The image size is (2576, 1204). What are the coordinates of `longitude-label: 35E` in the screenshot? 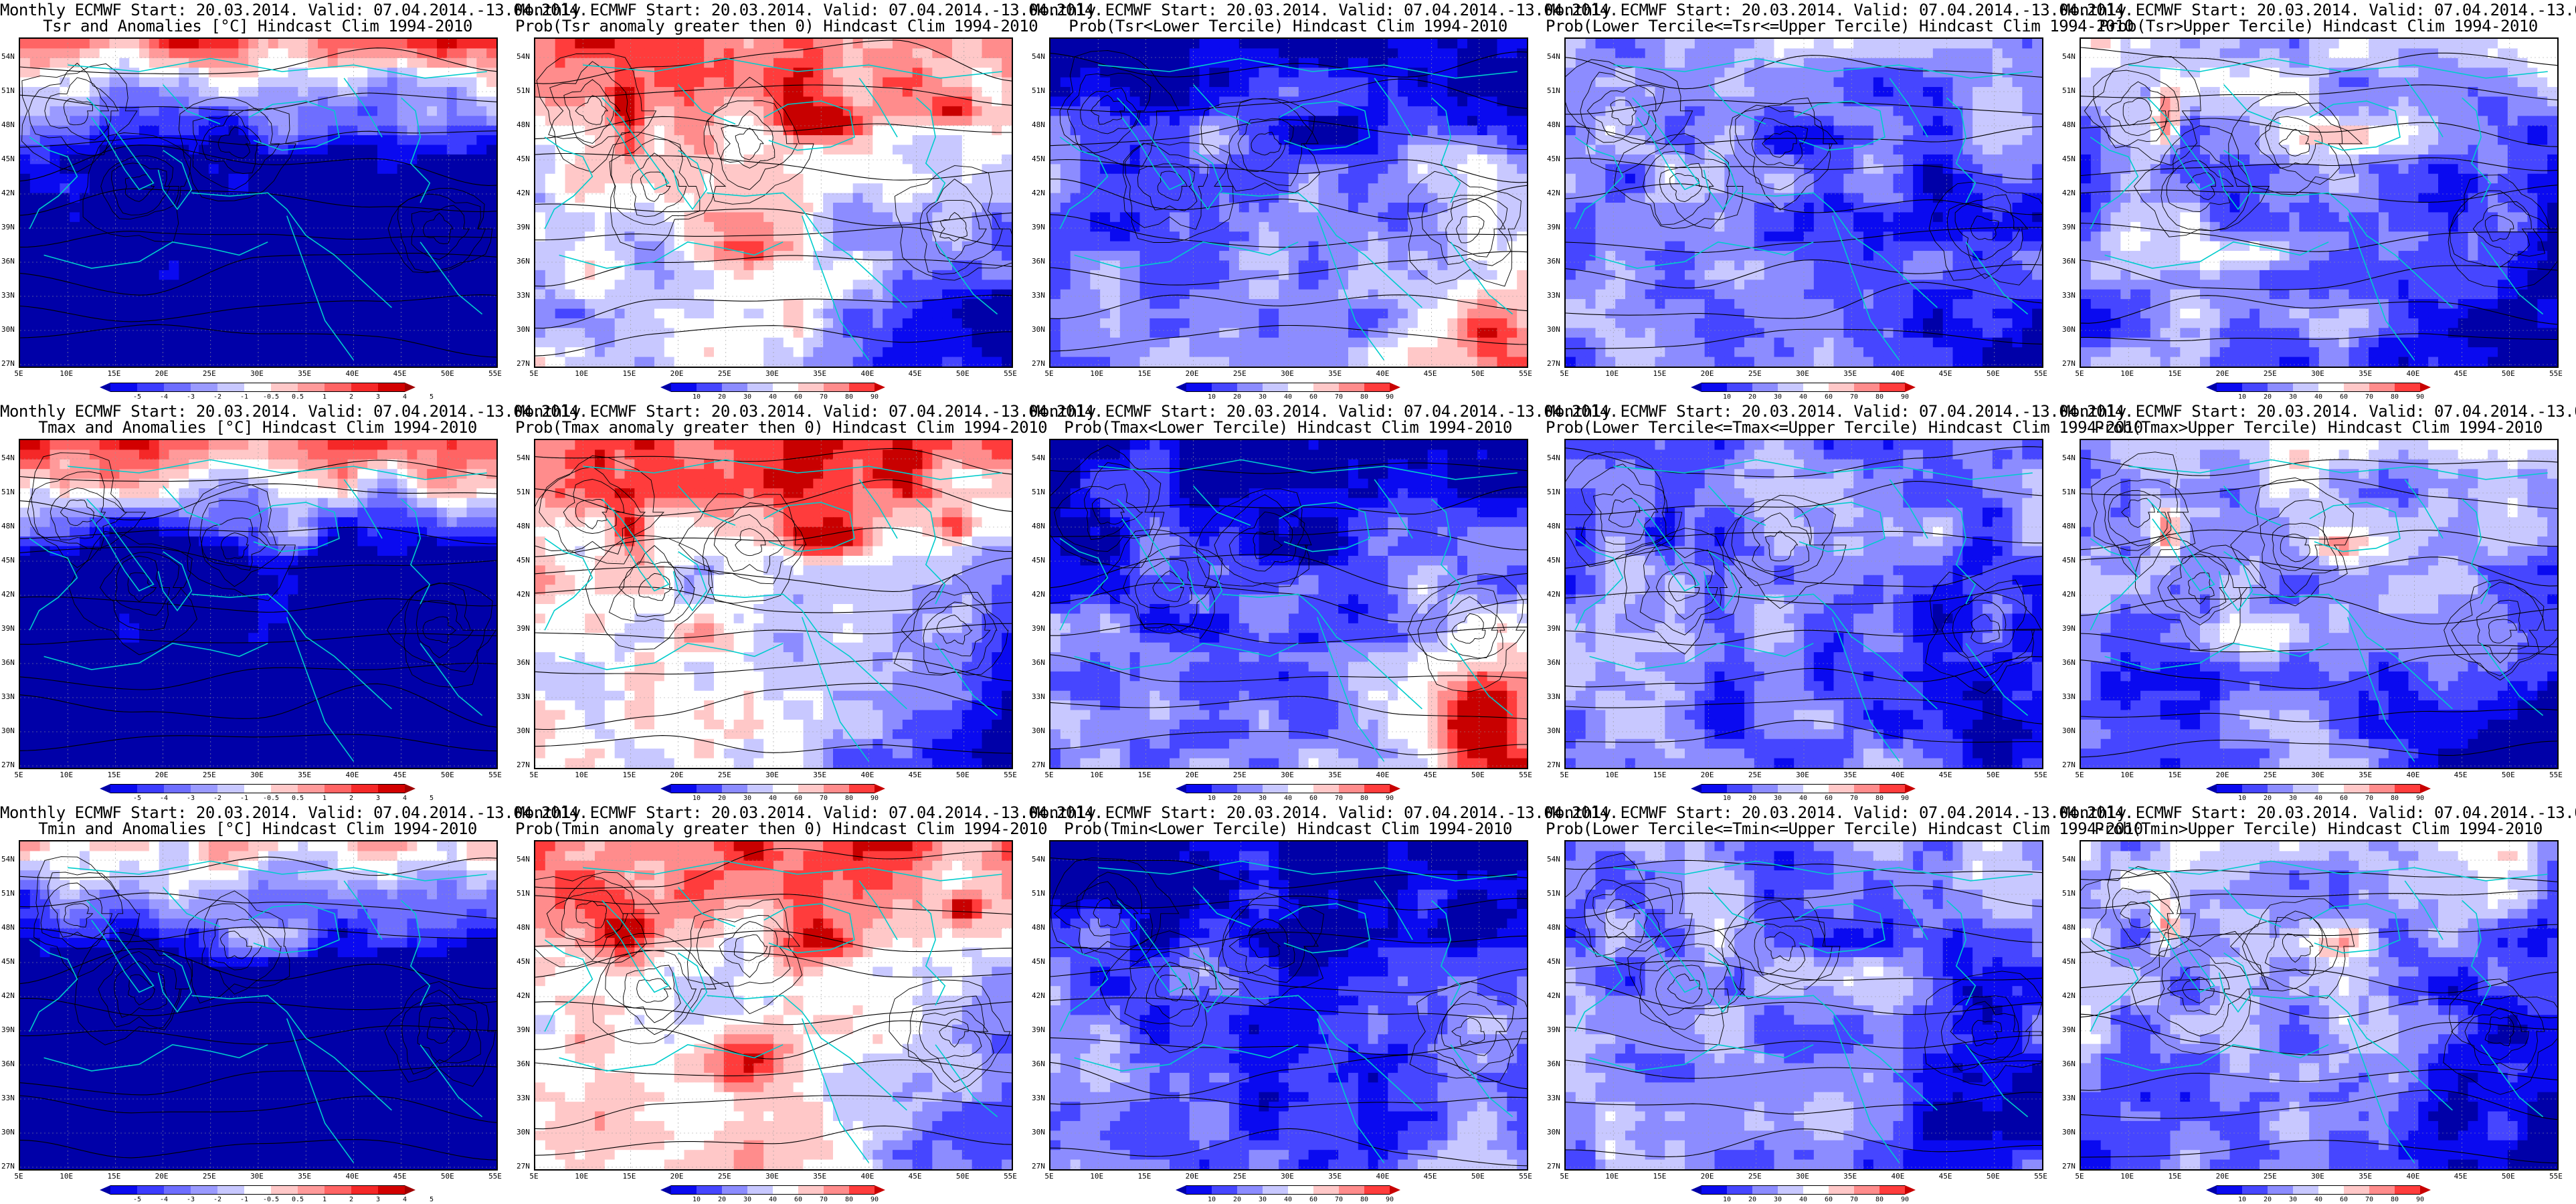 It's located at (304, 373).